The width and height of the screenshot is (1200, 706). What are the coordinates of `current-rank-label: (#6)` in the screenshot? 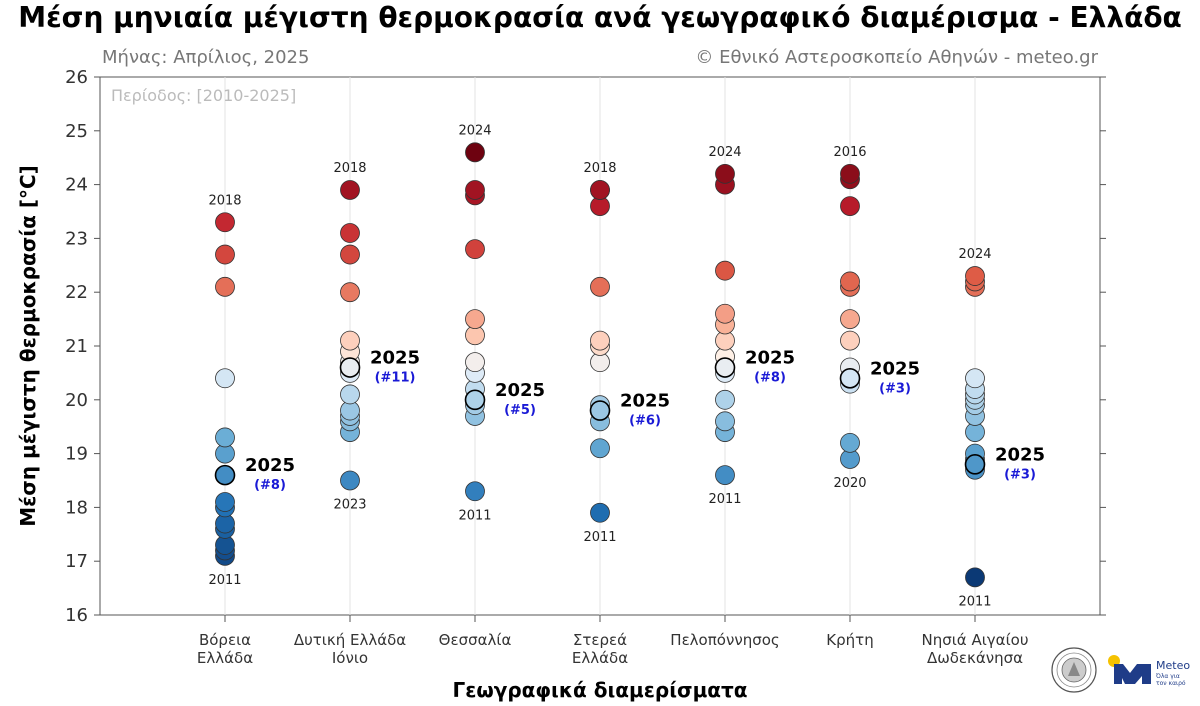 It's located at (645, 421).